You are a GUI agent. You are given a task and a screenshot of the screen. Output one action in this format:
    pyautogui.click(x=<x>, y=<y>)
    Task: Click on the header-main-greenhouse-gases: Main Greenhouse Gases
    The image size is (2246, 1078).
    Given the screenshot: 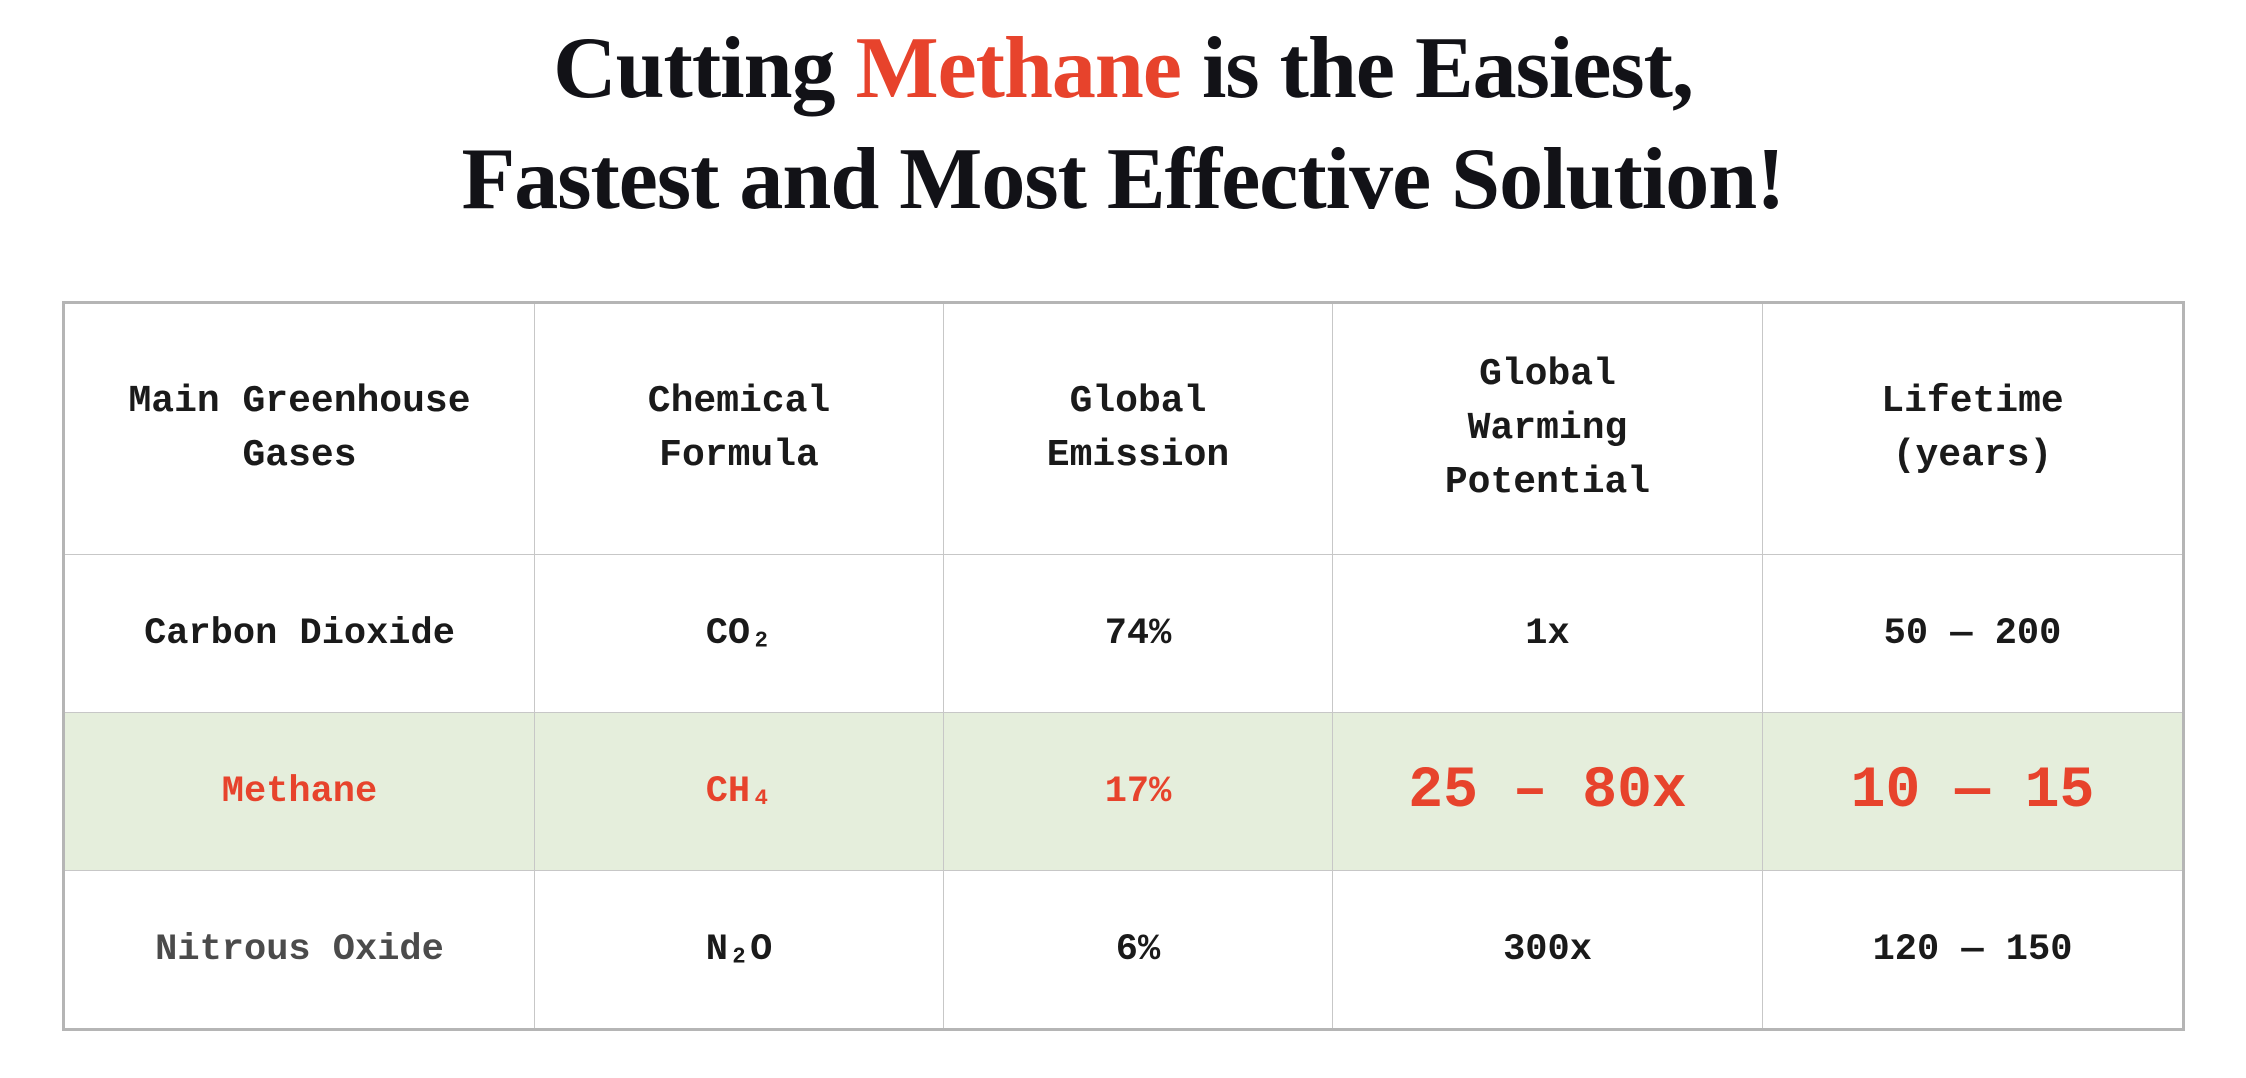 What is the action you would take?
    pyautogui.click(x=299, y=428)
    